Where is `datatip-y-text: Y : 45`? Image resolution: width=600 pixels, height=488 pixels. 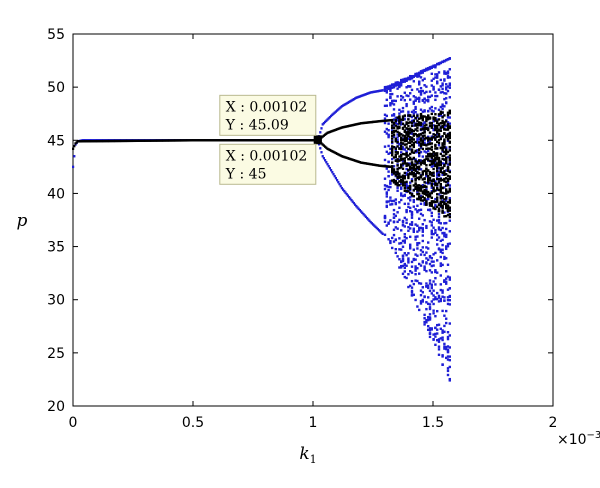 datatip-y-text: Y : 45 is located at coordinates (246, 174).